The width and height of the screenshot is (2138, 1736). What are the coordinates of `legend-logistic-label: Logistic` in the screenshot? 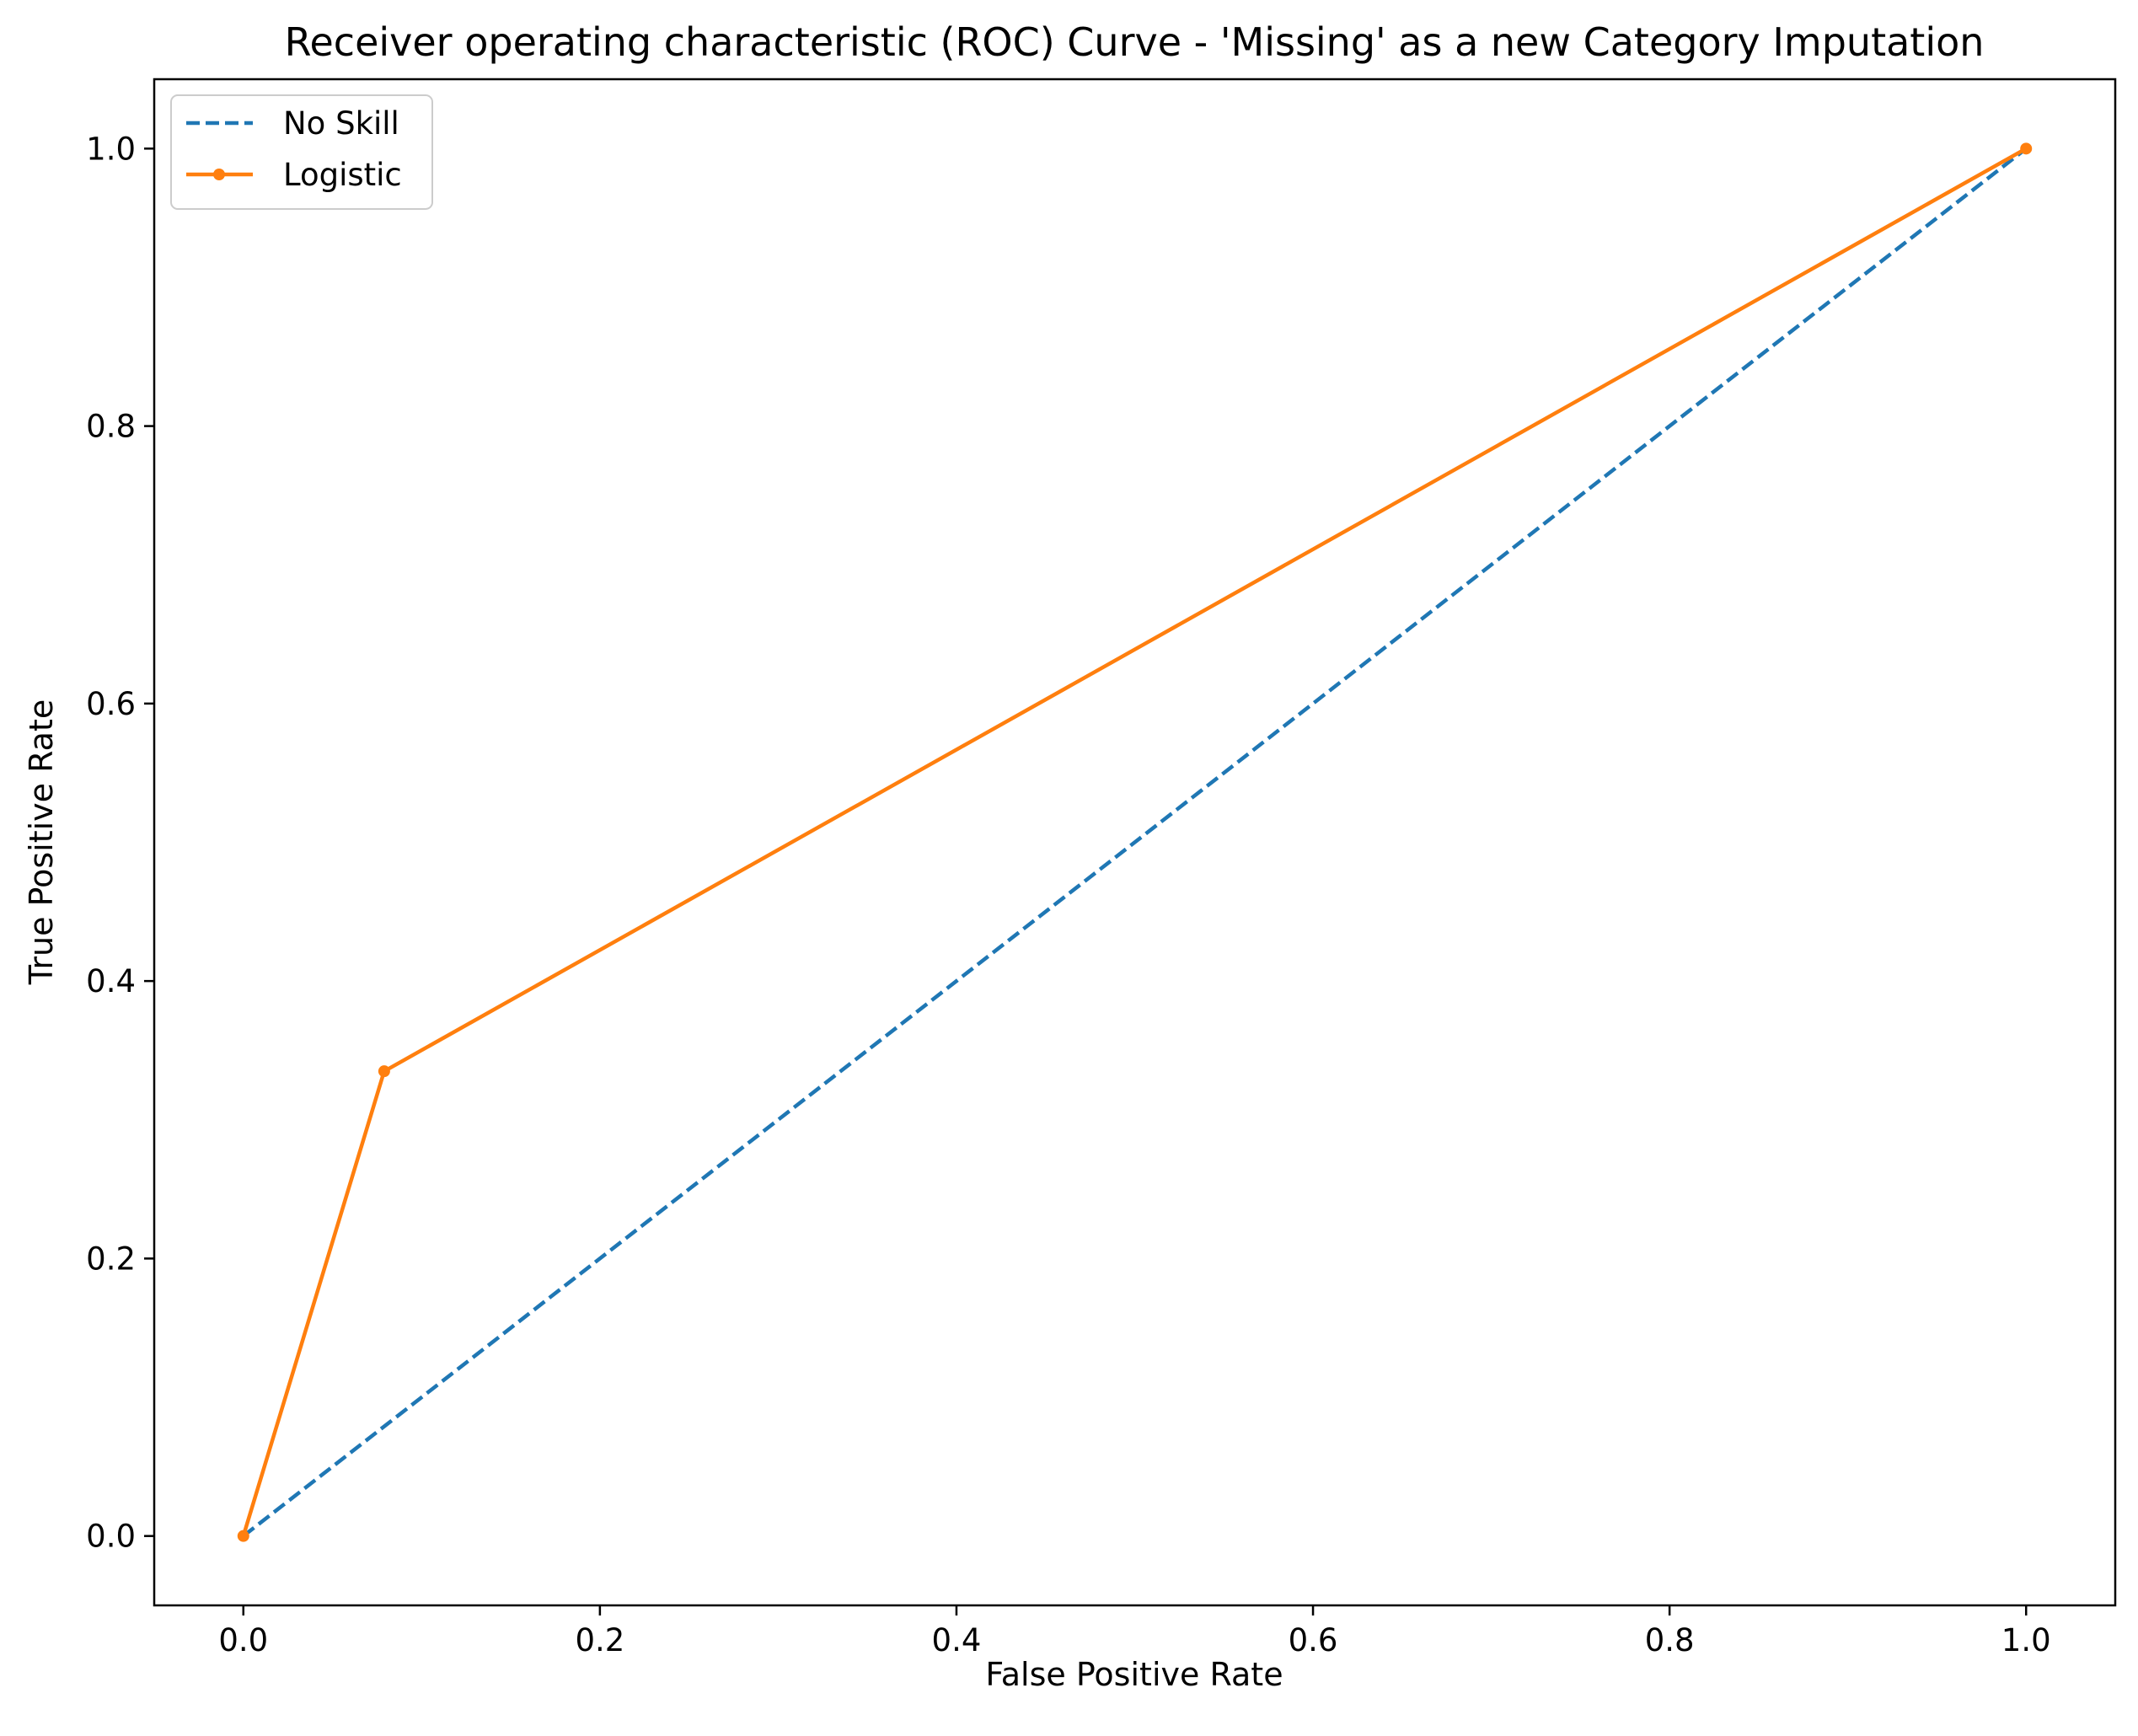 It's located at (342, 175).